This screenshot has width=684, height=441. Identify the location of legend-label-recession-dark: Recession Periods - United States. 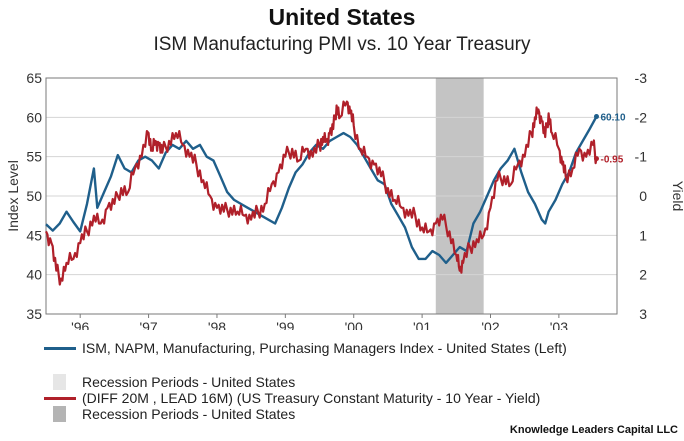
(189, 414).